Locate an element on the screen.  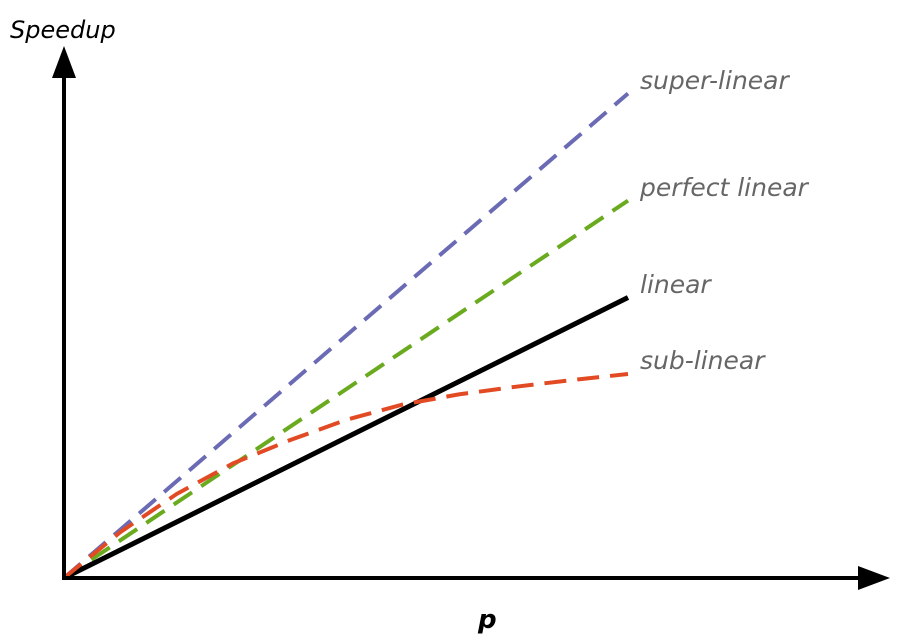
series-label-super-linear: super-linear is located at coordinates (714, 80).